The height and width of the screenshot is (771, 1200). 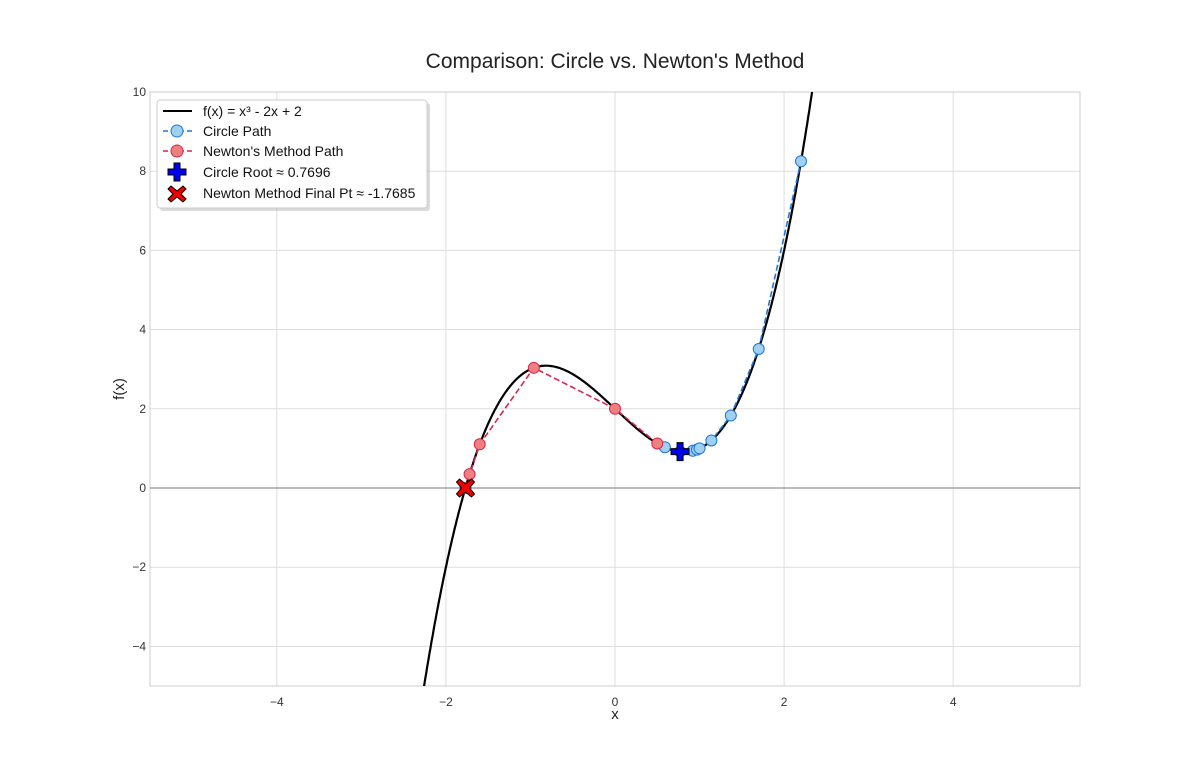 I want to click on plus-marker-icon, so click(x=177, y=172).